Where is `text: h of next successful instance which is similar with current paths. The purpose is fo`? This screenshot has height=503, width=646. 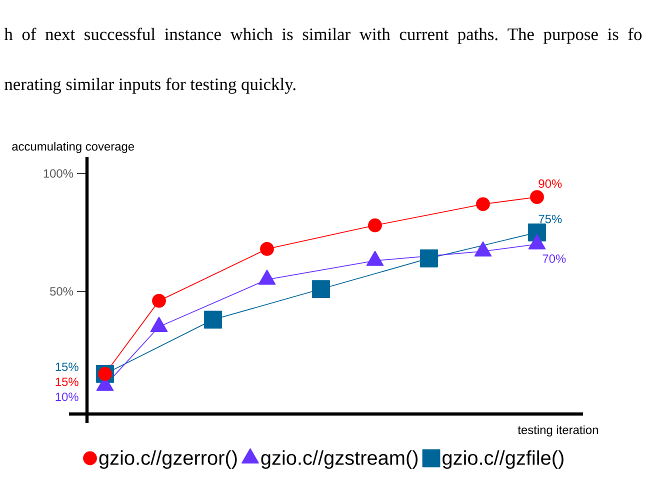 text: h of next successful instance which is similar with current paths. The purpose is fo is located at coordinates (323, 36).